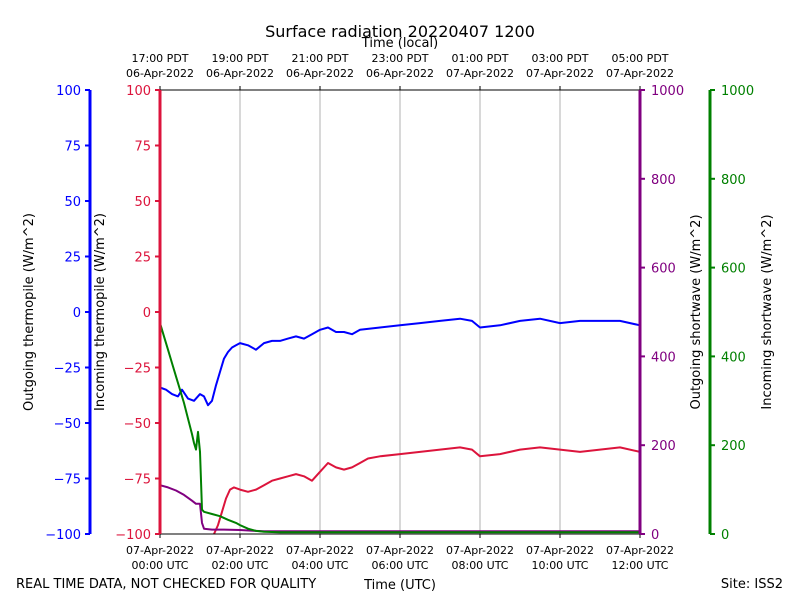 The width and height of the screenshot is (800, 600). What do you see at coordinates (479, 58) in the screenshot?
I see `x-tick-label-local-time: 01:00 PDT` at bounding box center [479, 58].